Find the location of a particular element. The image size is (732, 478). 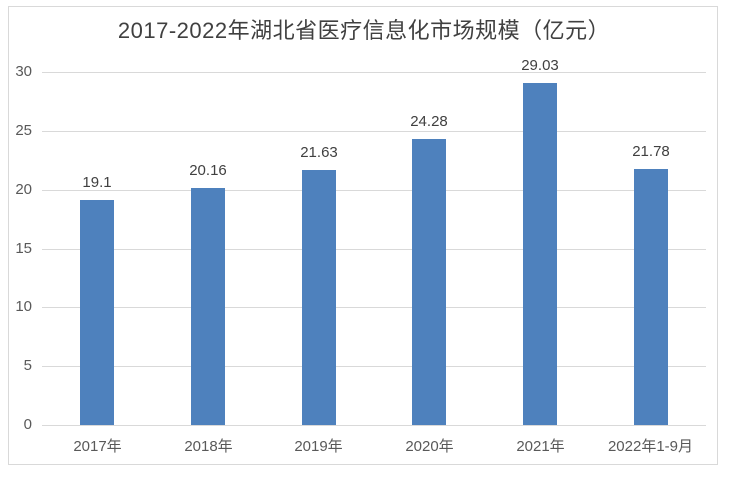

bar-2021年 is located at coordinates (540, 254).